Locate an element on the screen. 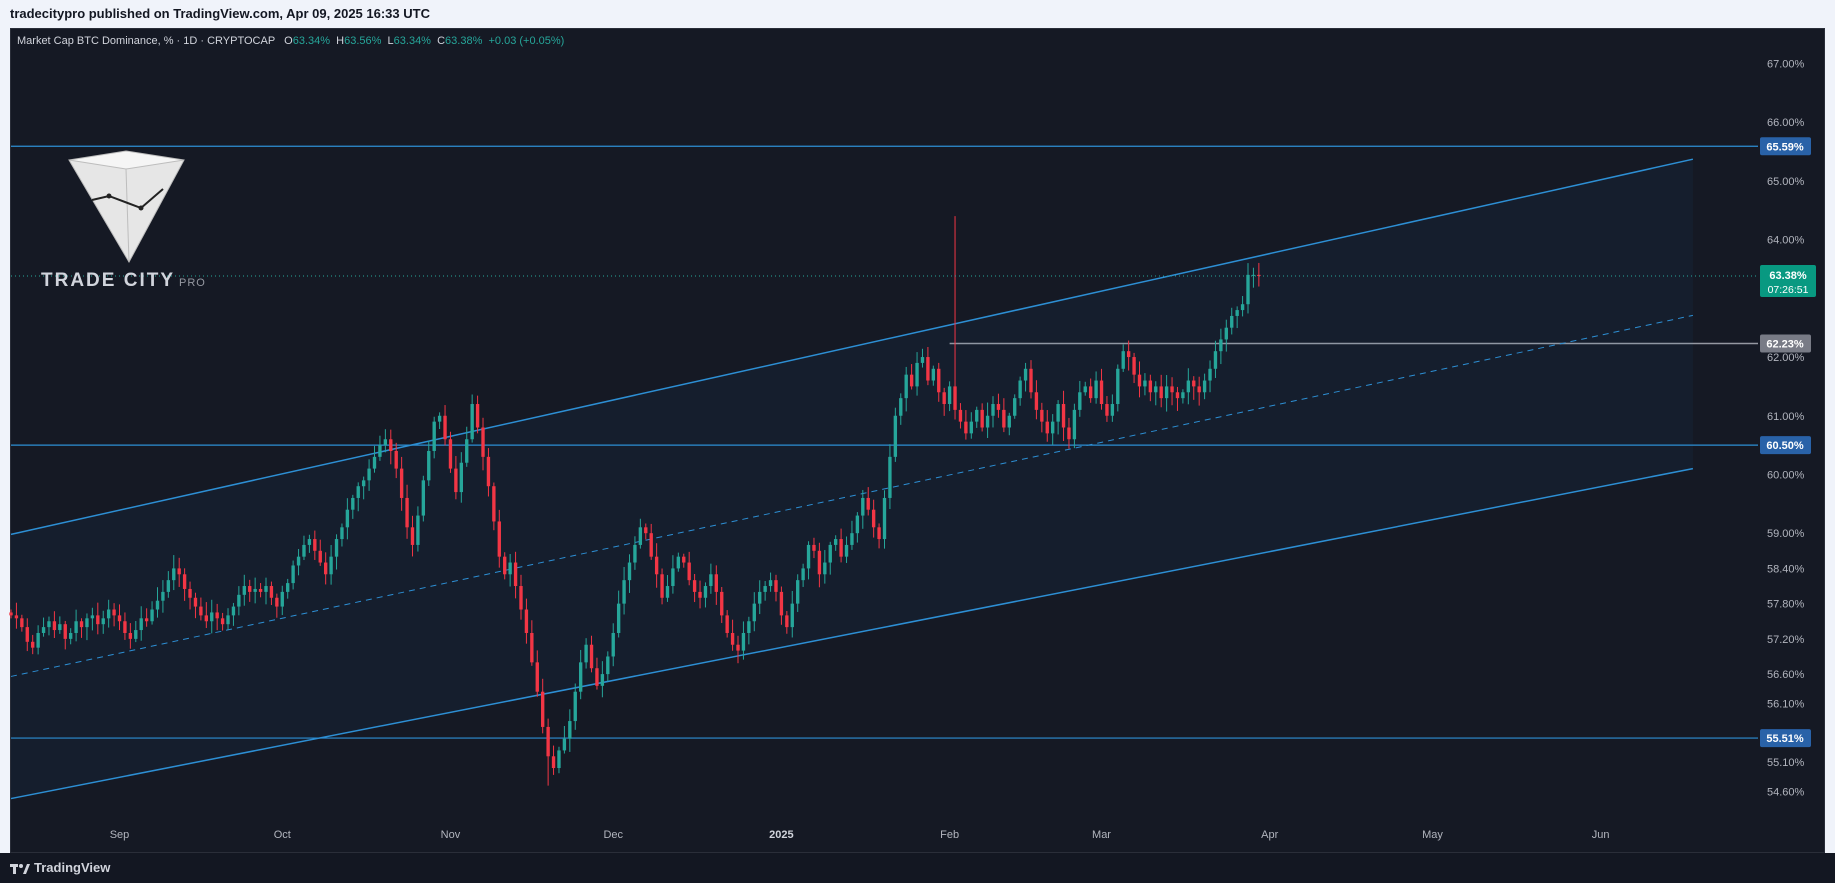  y-tick-label: 55.10% is located at coordinates (1786, 763).